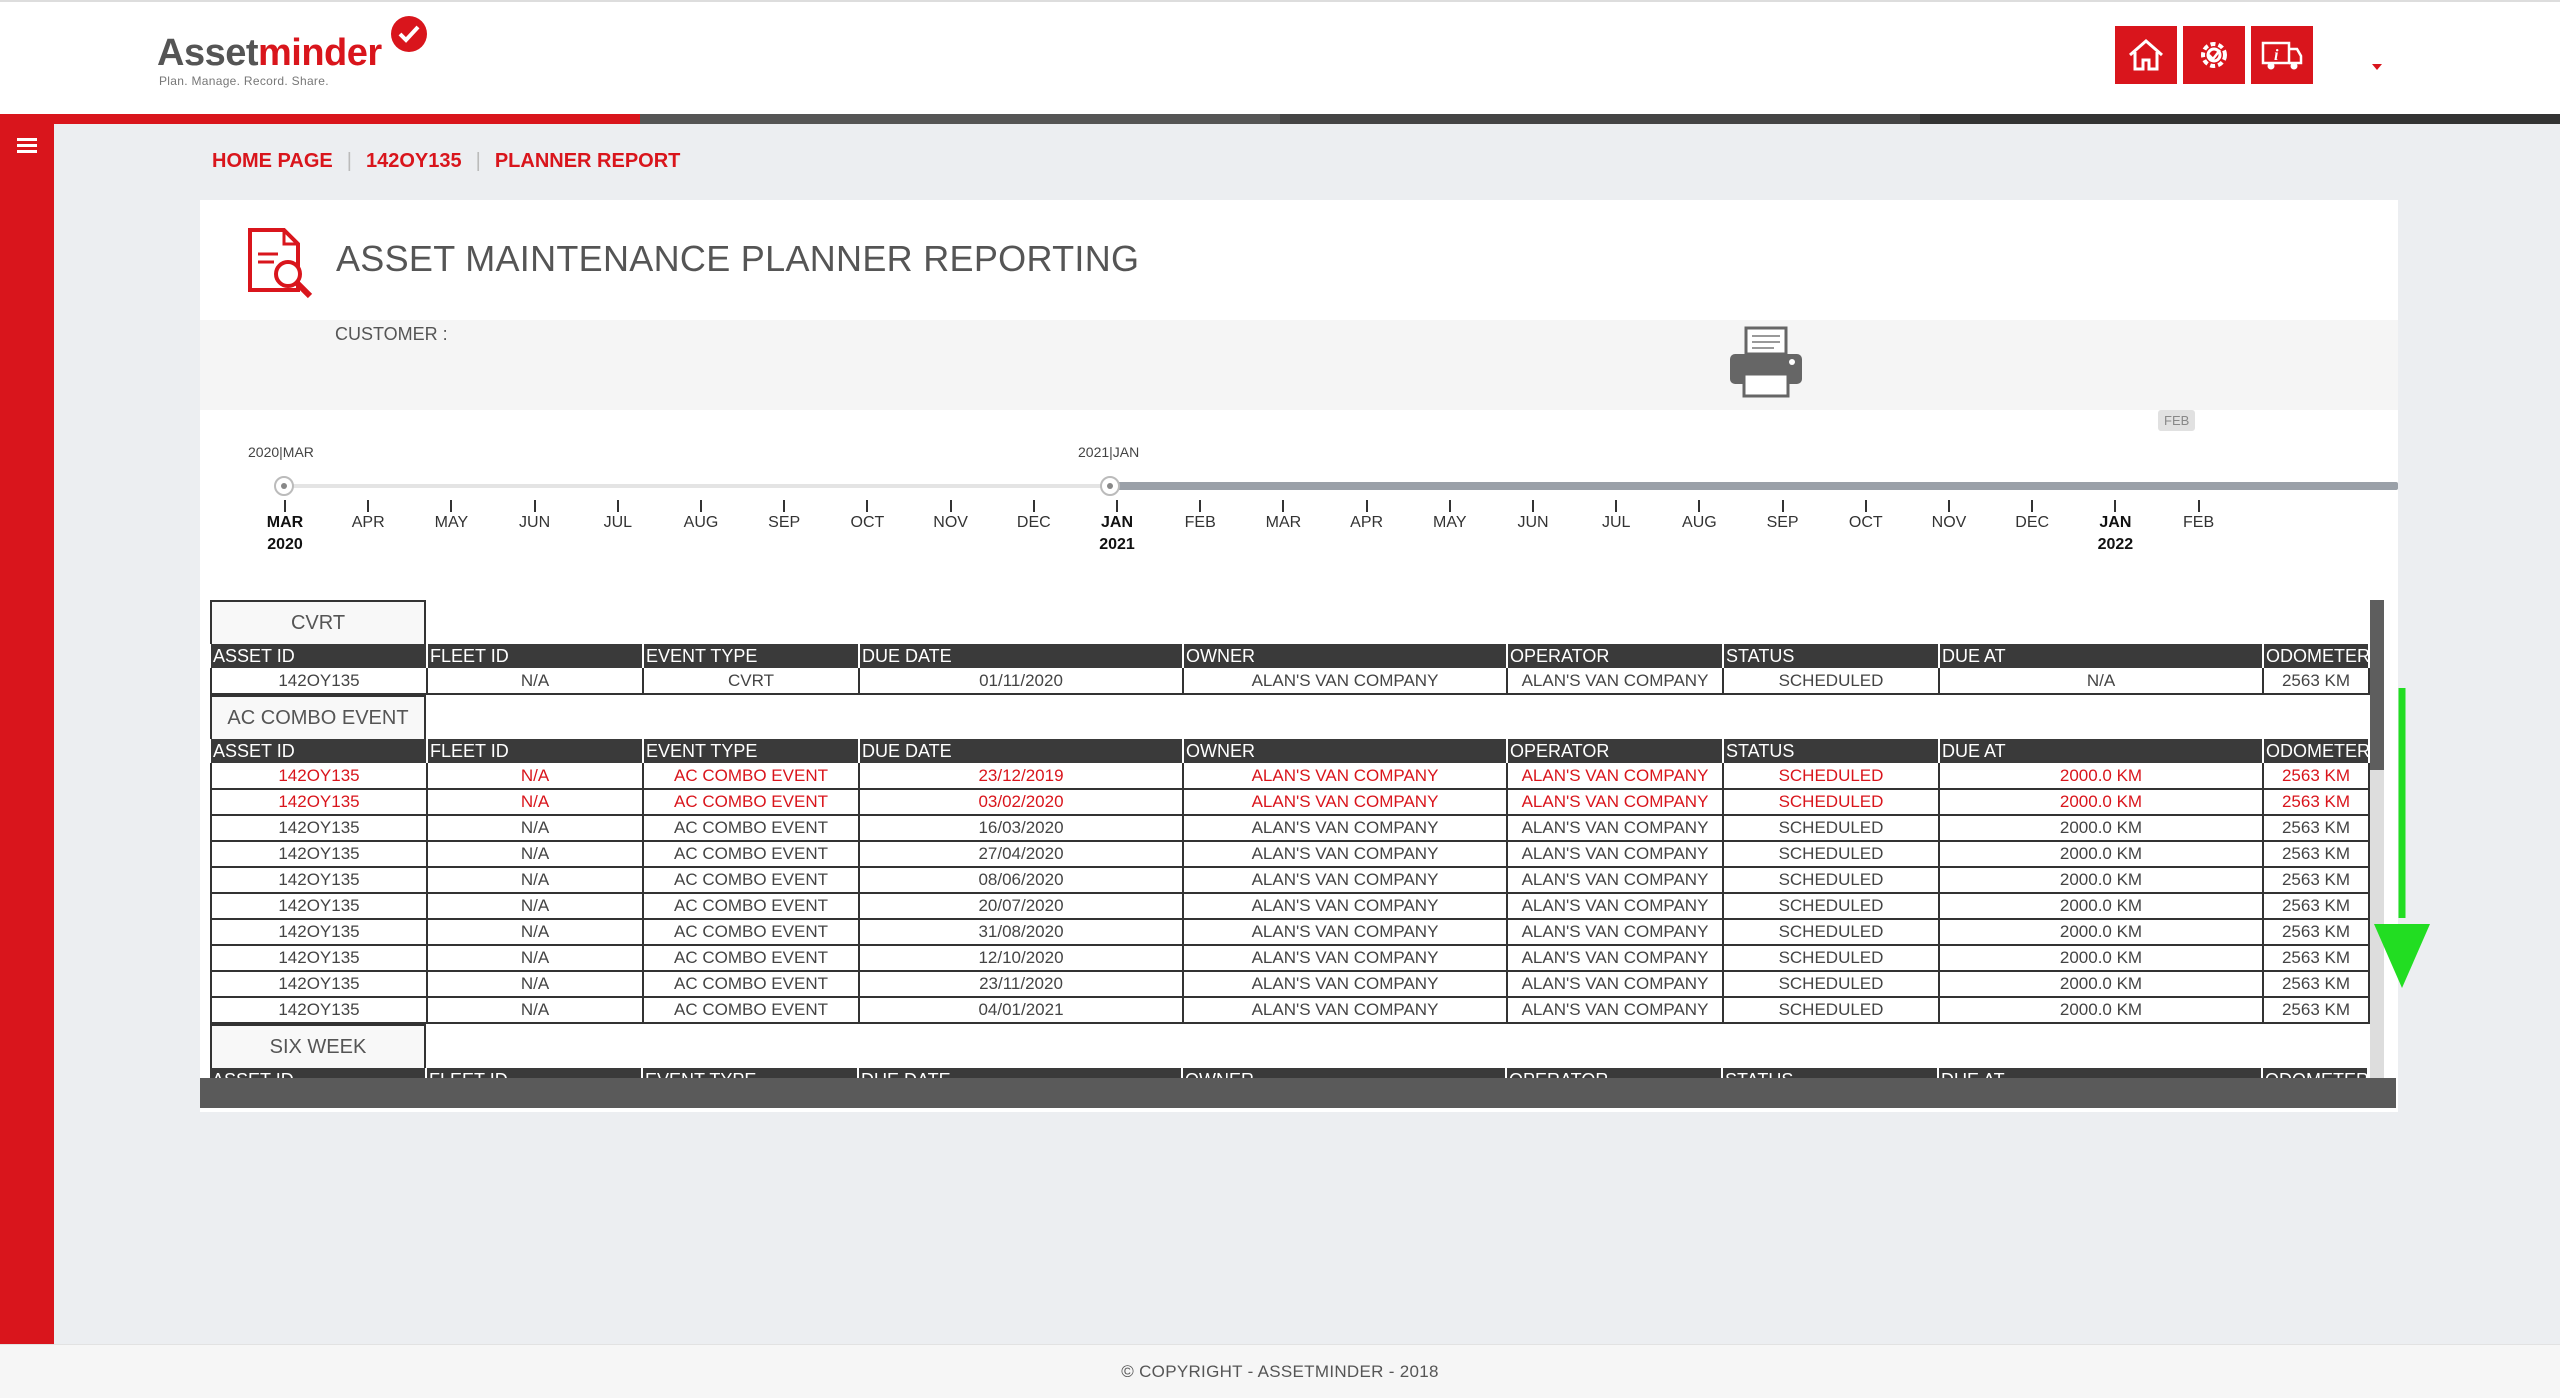 This screenshot has height=1398, width=2560. I want to click on breadcrumb-asset: 142OY135, so click(413, 161).